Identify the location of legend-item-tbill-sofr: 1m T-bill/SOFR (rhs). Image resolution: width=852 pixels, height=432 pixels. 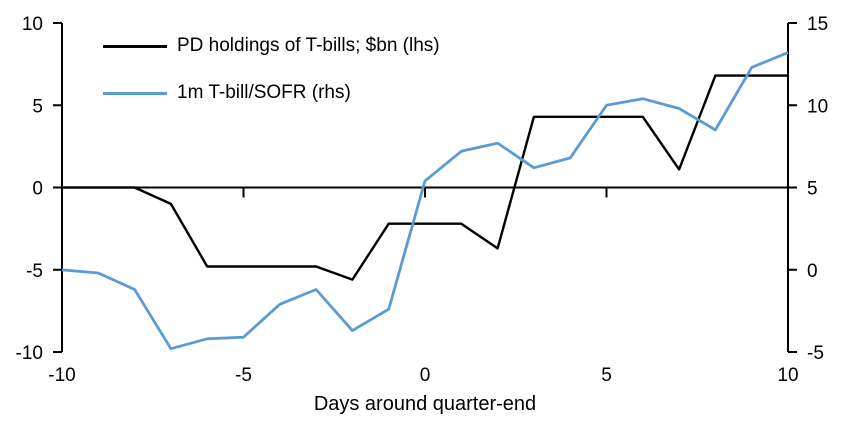
(271, 93).